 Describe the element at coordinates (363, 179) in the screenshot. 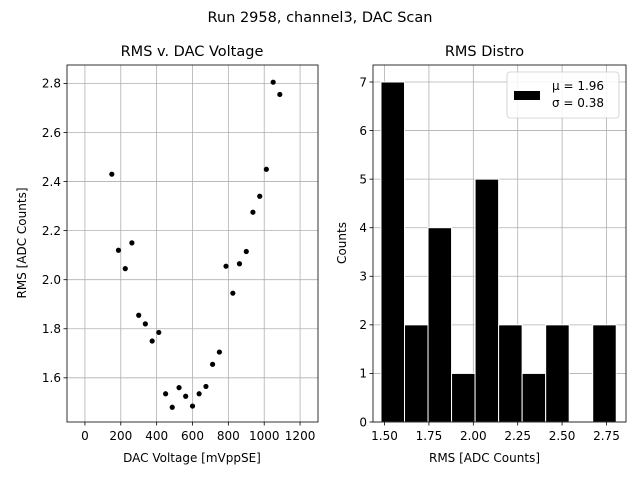

I see `histogram-y-tick-label: 5` at that location.